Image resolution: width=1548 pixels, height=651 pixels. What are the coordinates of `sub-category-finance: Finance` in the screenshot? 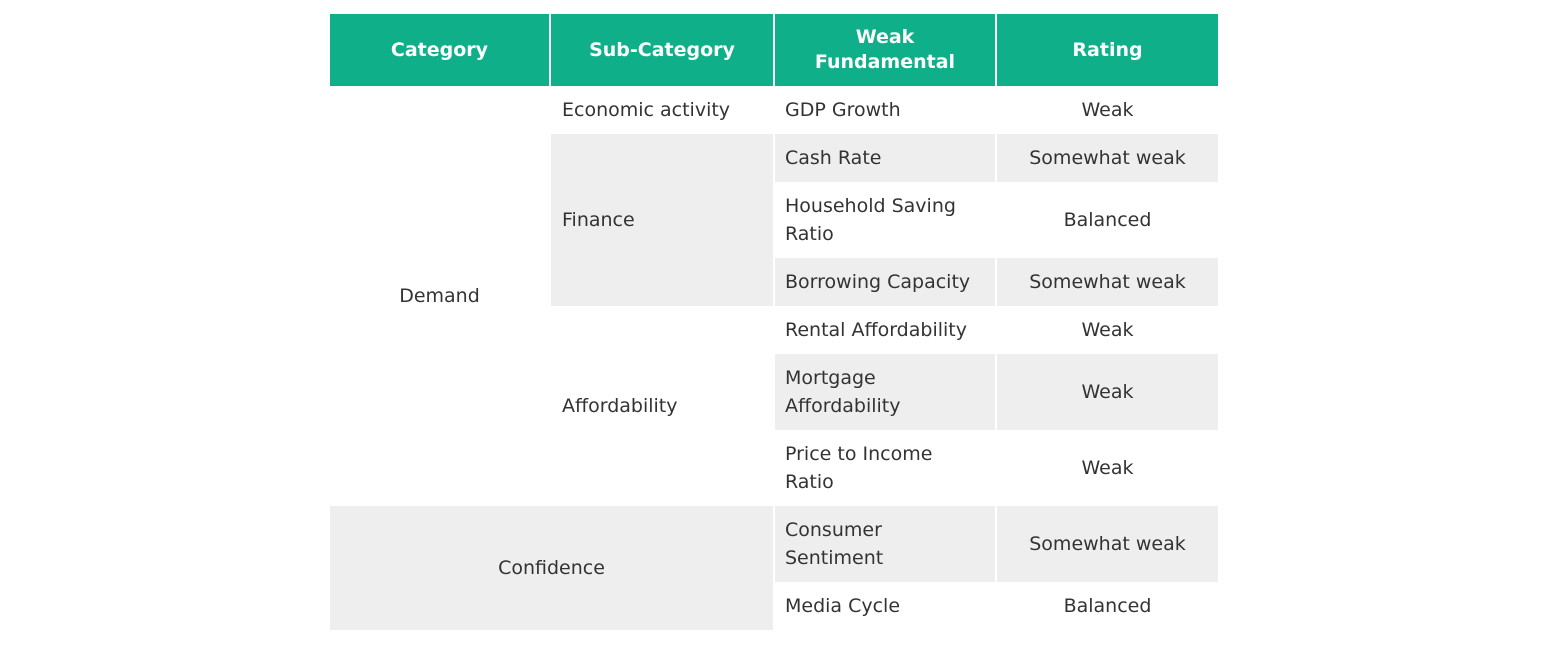 It's located at (663, 220).